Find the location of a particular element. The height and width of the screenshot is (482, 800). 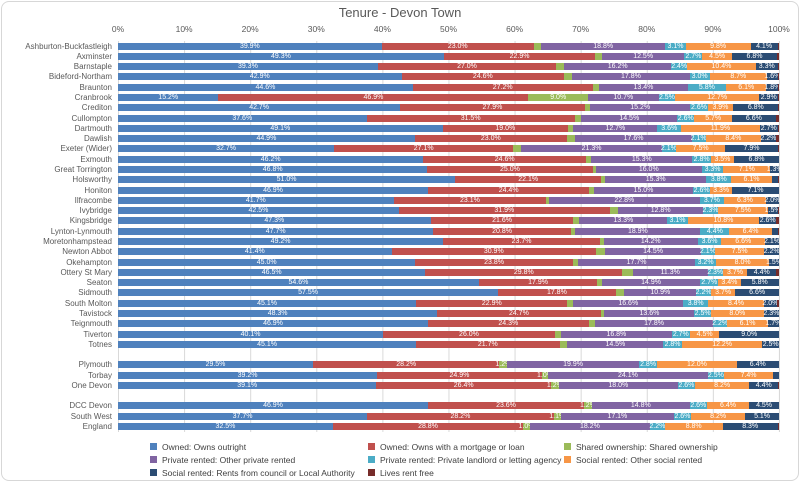

bar-row: Holsworthy 51.0% 22.1% 15.3% 3.8% 6.1% is located at coordinates (389, 180).